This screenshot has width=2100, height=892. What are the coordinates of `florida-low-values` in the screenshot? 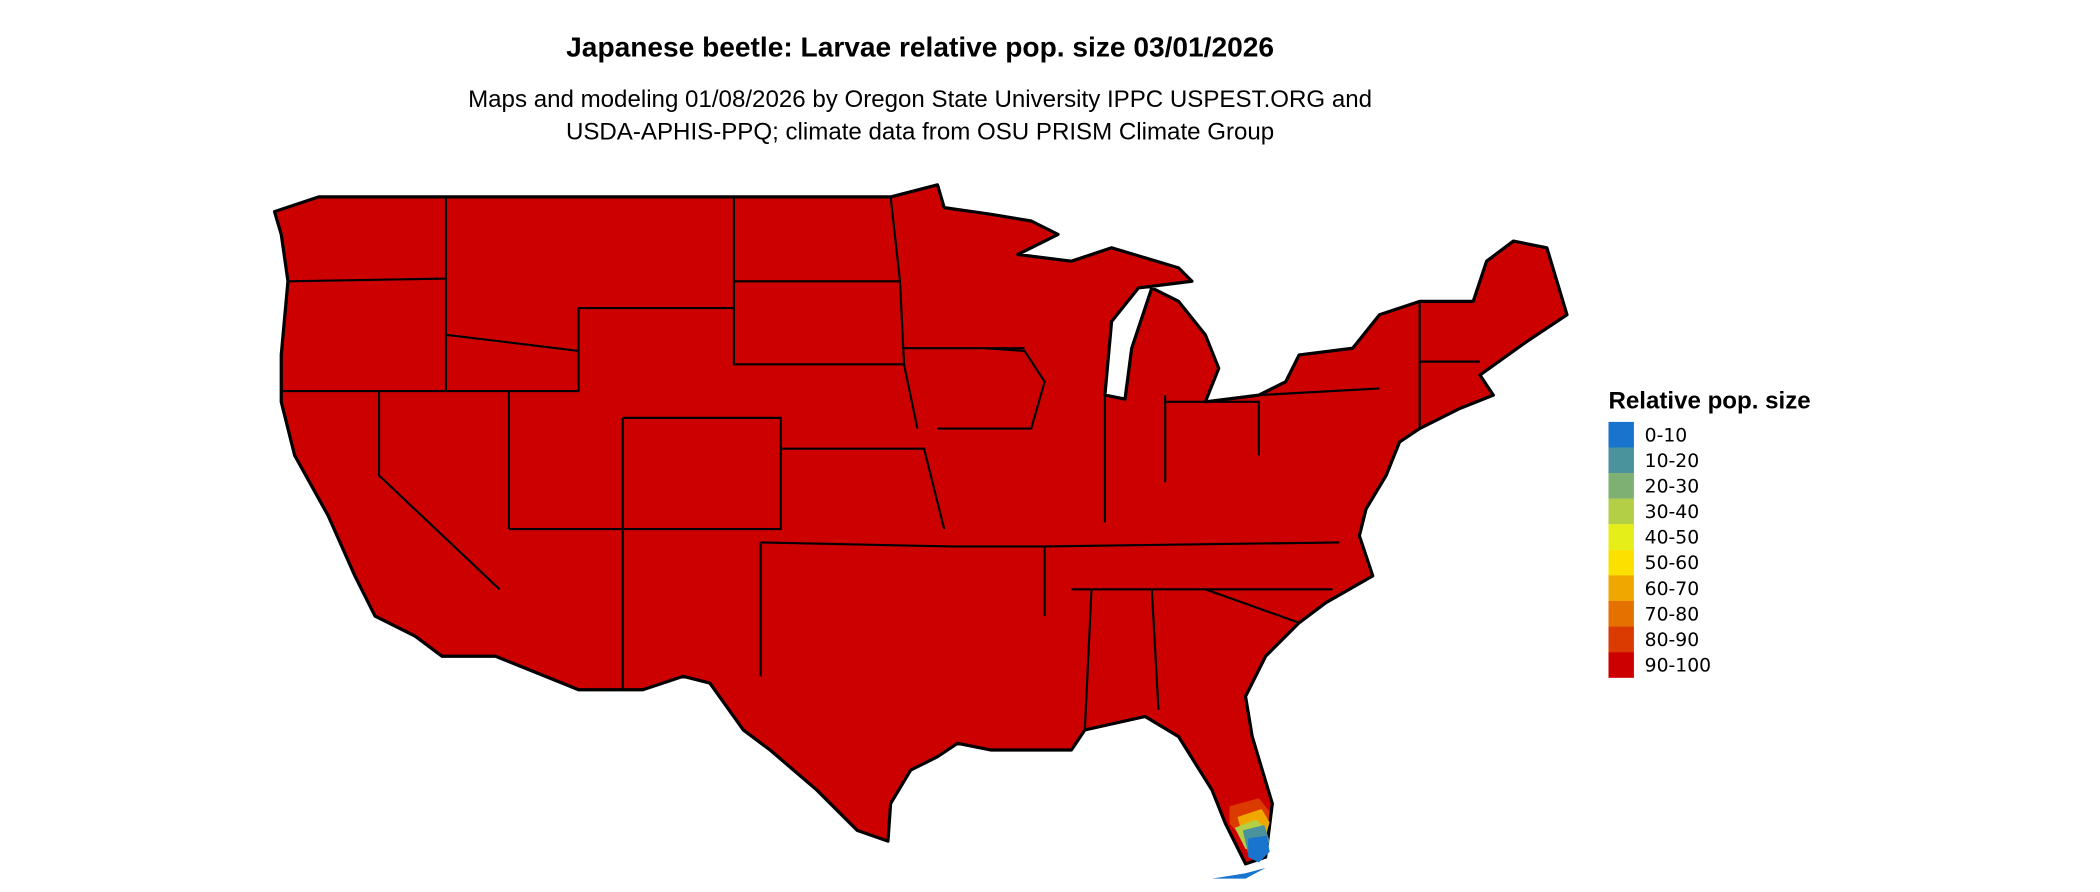 It's located at (1241, 838).